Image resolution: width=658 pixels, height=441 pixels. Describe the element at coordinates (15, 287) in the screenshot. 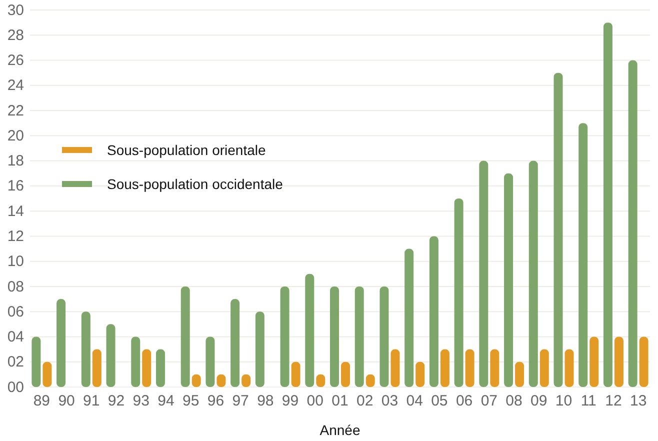

I see `y-tick-label: 08` at that location.